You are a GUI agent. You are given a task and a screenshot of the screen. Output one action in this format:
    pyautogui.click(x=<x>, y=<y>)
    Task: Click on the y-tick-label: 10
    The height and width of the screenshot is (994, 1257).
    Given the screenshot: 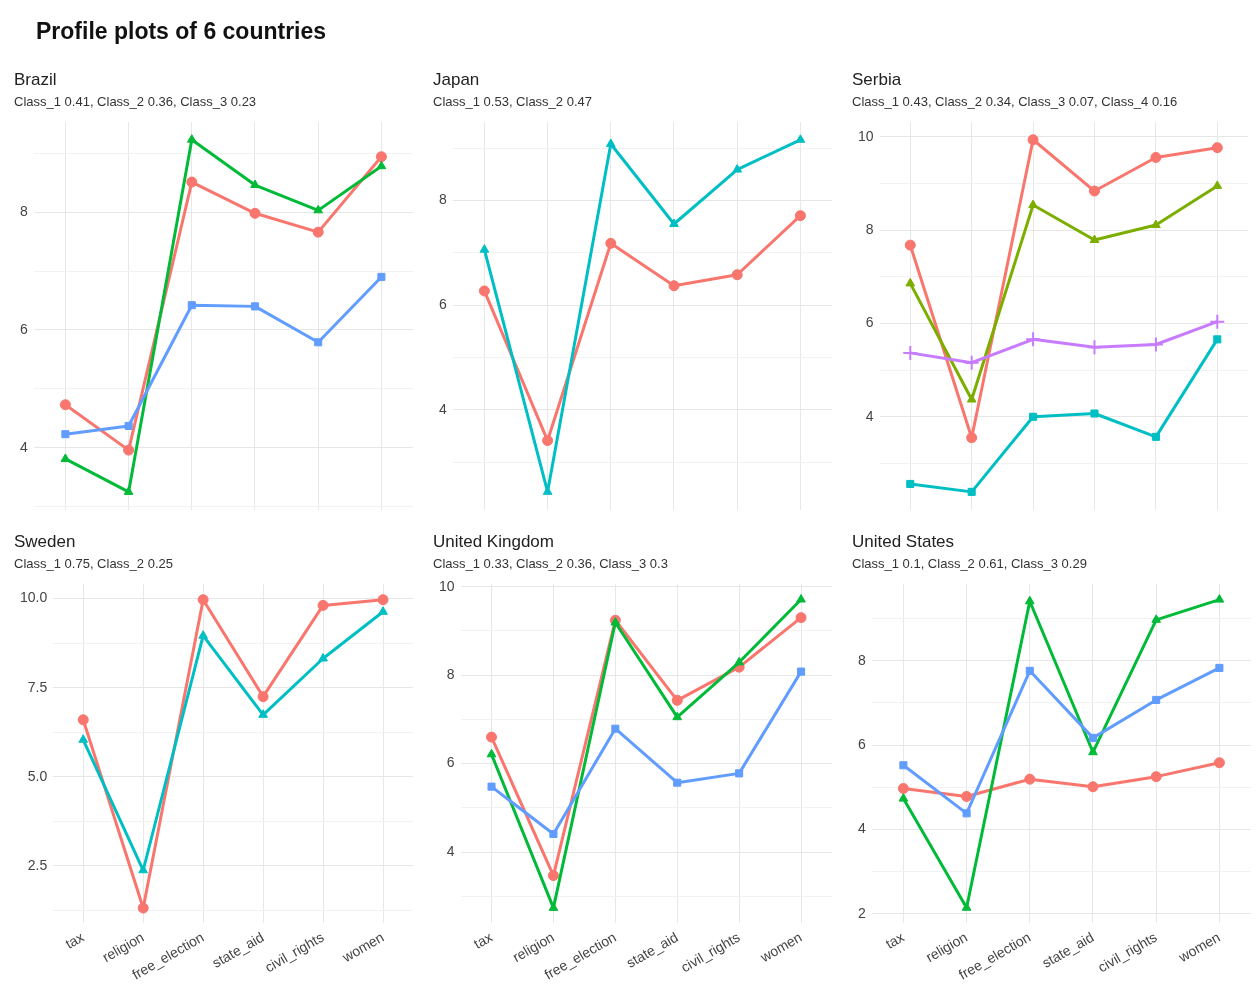 What is the action you would take?
    pyautogui.click(x=446, y=585)
    